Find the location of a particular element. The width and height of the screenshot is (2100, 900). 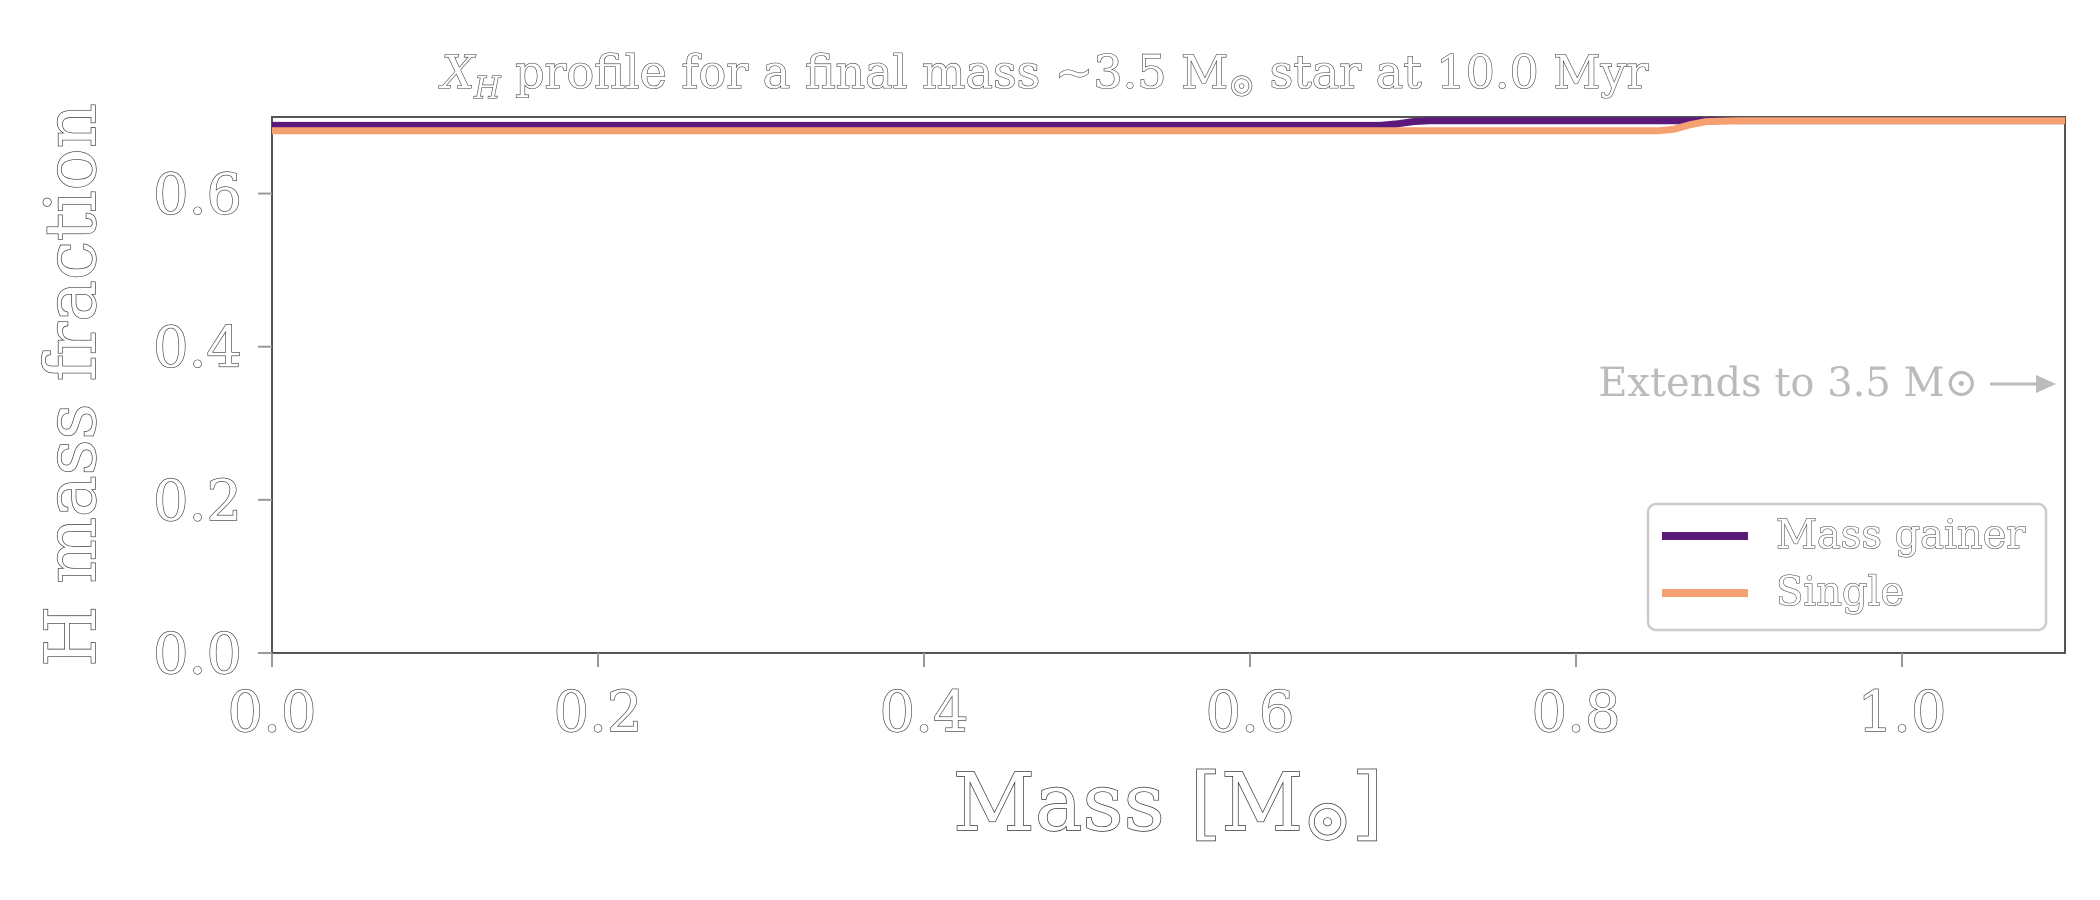

series-line-single is located at coordinates (1168, 126).